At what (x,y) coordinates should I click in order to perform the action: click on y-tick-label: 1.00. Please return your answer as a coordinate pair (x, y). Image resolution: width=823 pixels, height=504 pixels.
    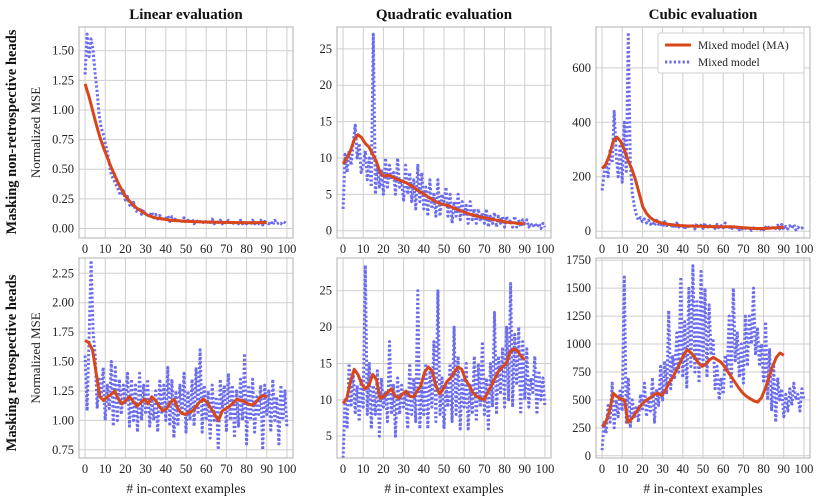
    Looking at the image, I should click on (63, 110).